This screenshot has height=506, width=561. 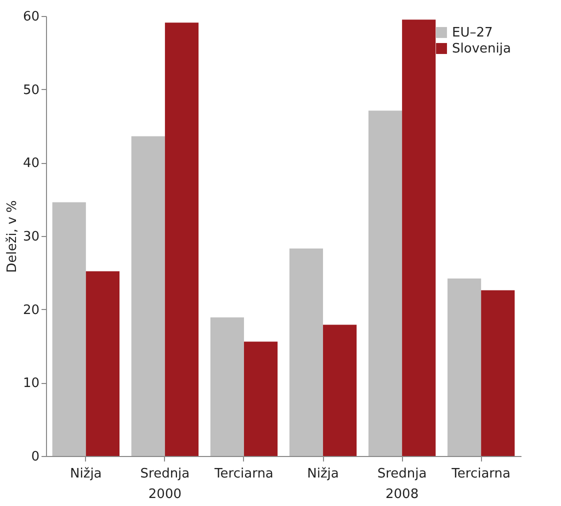 I want to click on text: 2008, so click(x=402, y=494).